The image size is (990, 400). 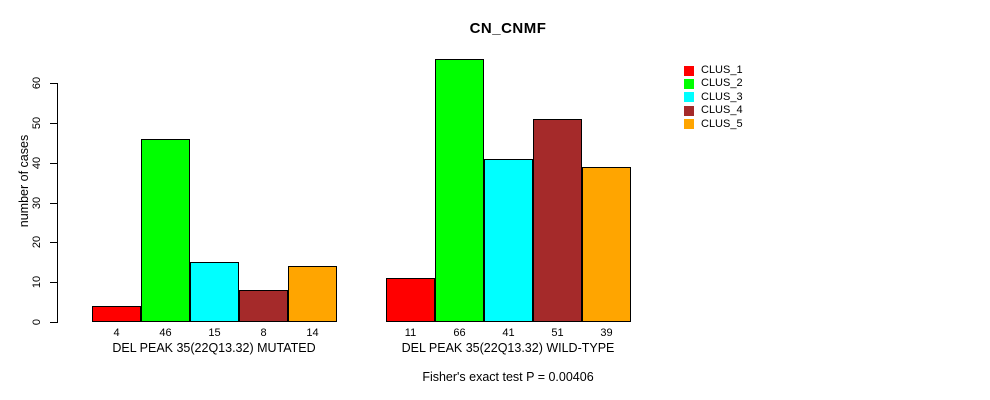 What do you see at coordinates (508, 377) in the screenshot?
I see `fisher-test-annotation: Fisher's exact test P = 0.00406` at bounding box center [508, 377].